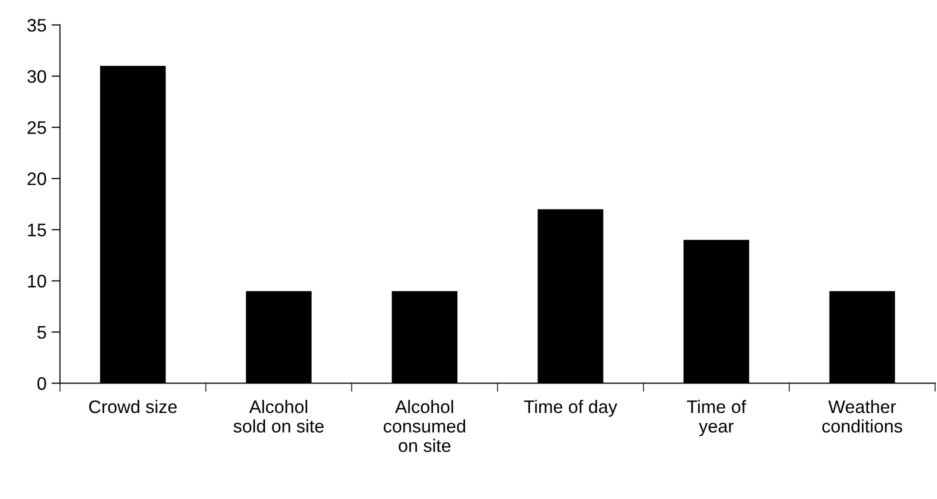  I want to click on x-tick-label: Crowd size, so click(133, 407).